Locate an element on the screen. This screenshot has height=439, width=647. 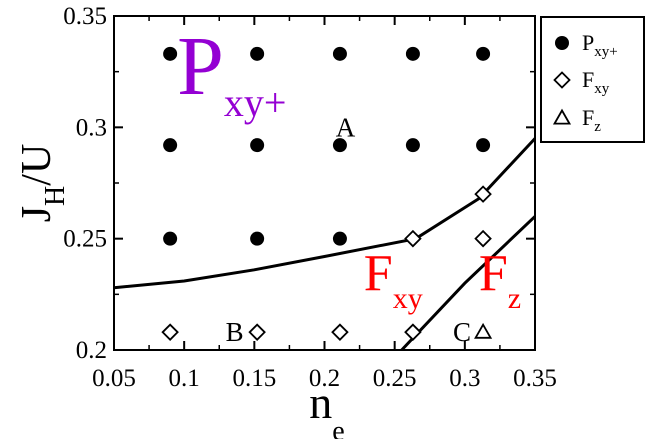
point-annotation: B is located at coordinates (235, 332).